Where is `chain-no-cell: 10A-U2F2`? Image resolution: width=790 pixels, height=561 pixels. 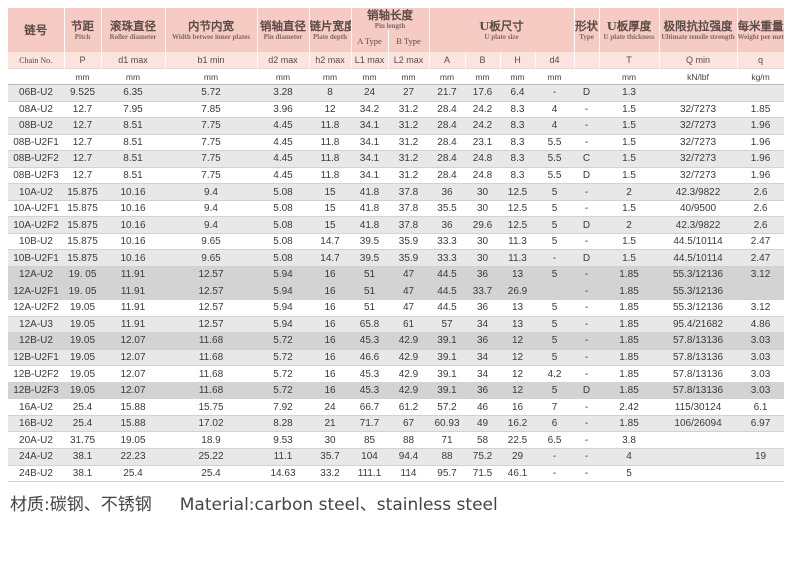 chain-no-cell: 10A-U2F2 is located at coordinates (36, 225).